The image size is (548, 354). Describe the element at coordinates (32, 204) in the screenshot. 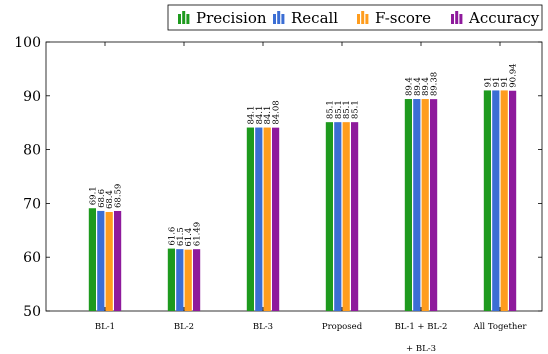

I see `y-tick-label: 70` at that location.